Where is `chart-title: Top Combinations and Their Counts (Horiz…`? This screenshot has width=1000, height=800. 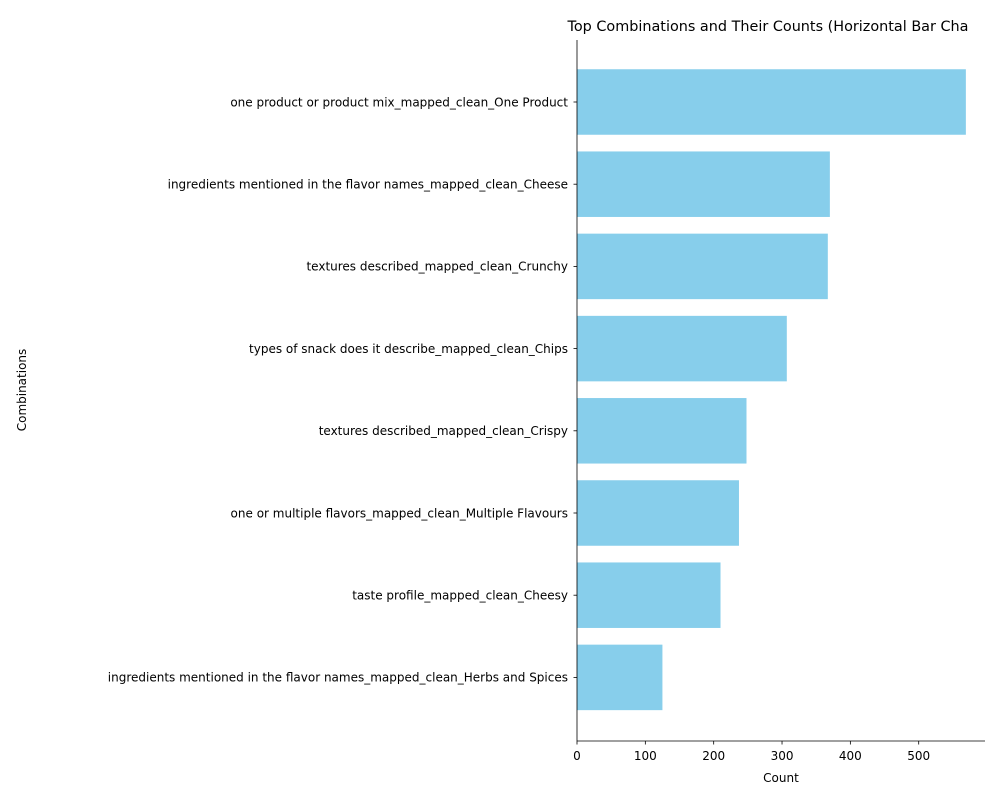 chart-title: Top Combinations and Their Counts (Horiz… is located at coordinates (768, 27).